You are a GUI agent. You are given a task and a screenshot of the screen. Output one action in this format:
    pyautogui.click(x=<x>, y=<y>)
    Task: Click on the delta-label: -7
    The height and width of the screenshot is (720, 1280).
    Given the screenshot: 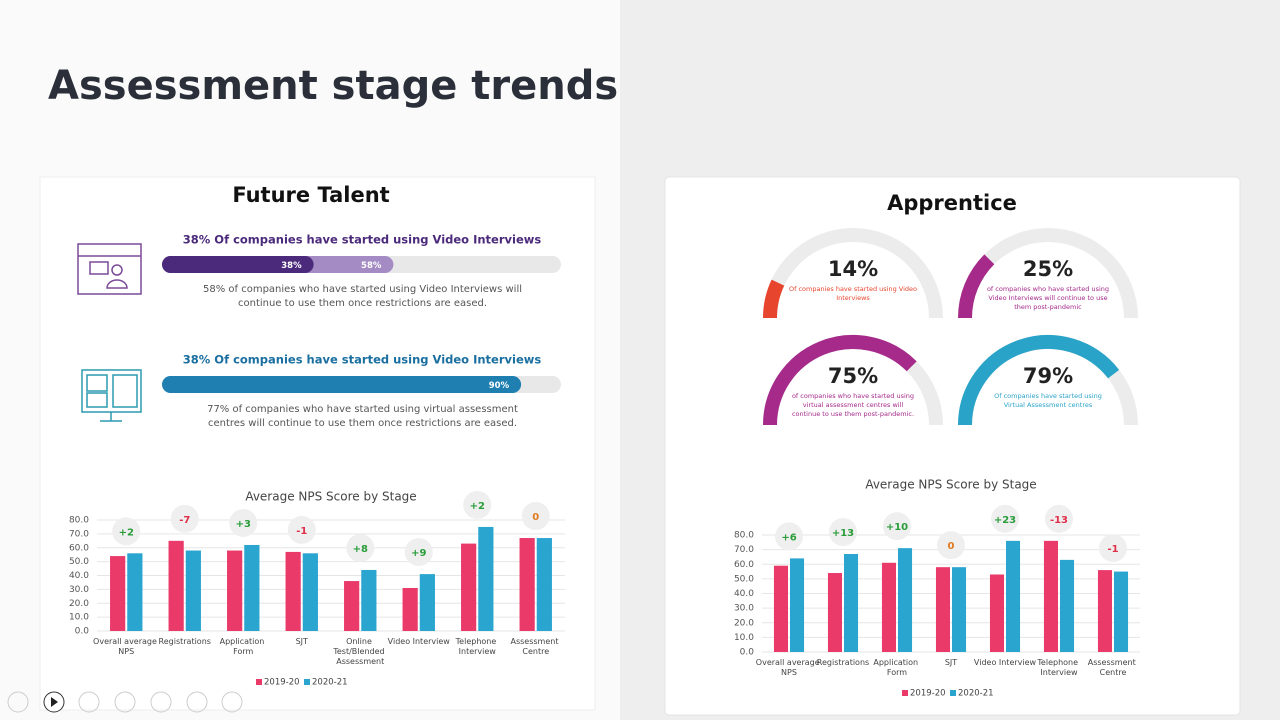 What is the action you would take?
    pyautogui.click(x=184, y=520)
    